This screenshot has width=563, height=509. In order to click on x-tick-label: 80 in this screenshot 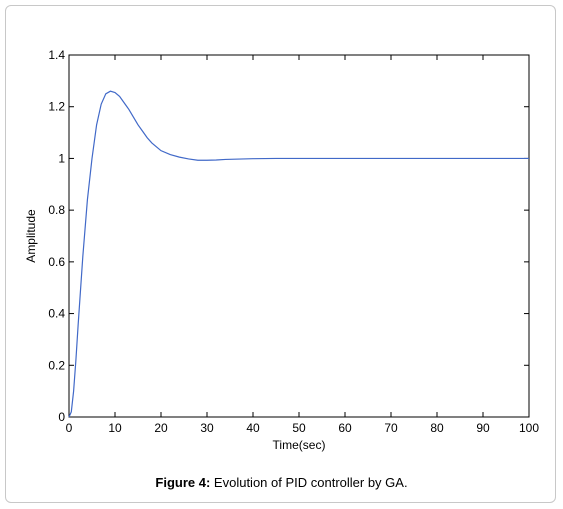, I will do `click(437, 428)`.